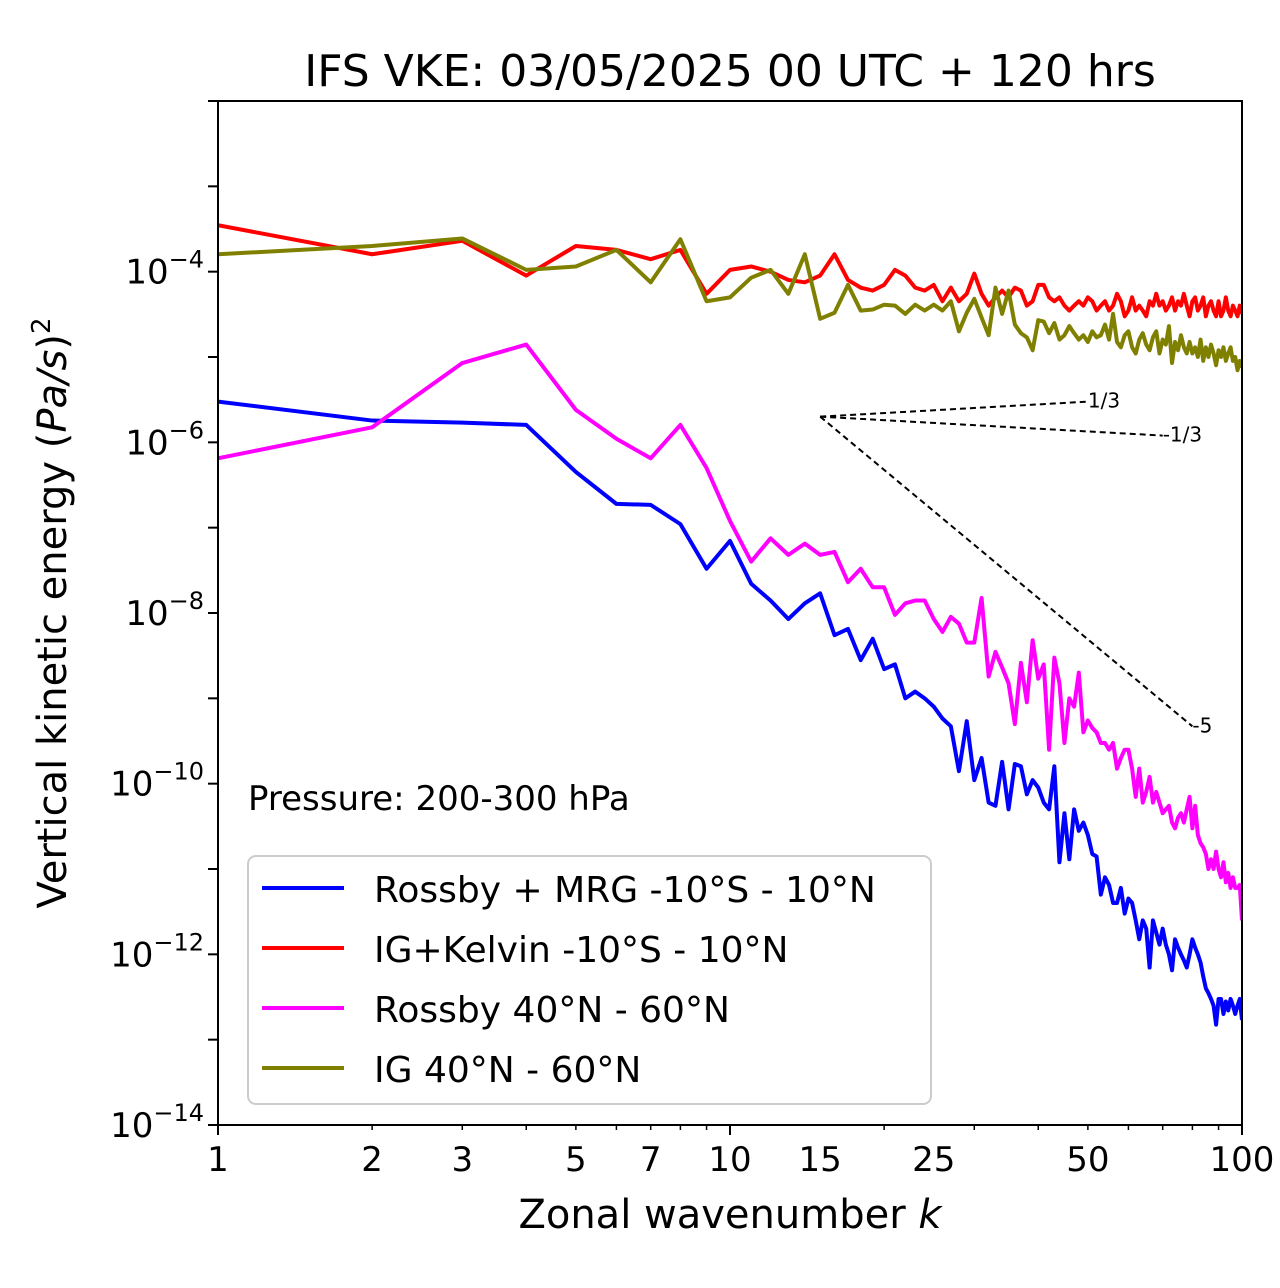 The height and width of the screenshot is (1288, 1280). I want to click on chart-title: IFS VKE: 03/05/2025 00 UTC + 120 hrs, so click(730, 71).